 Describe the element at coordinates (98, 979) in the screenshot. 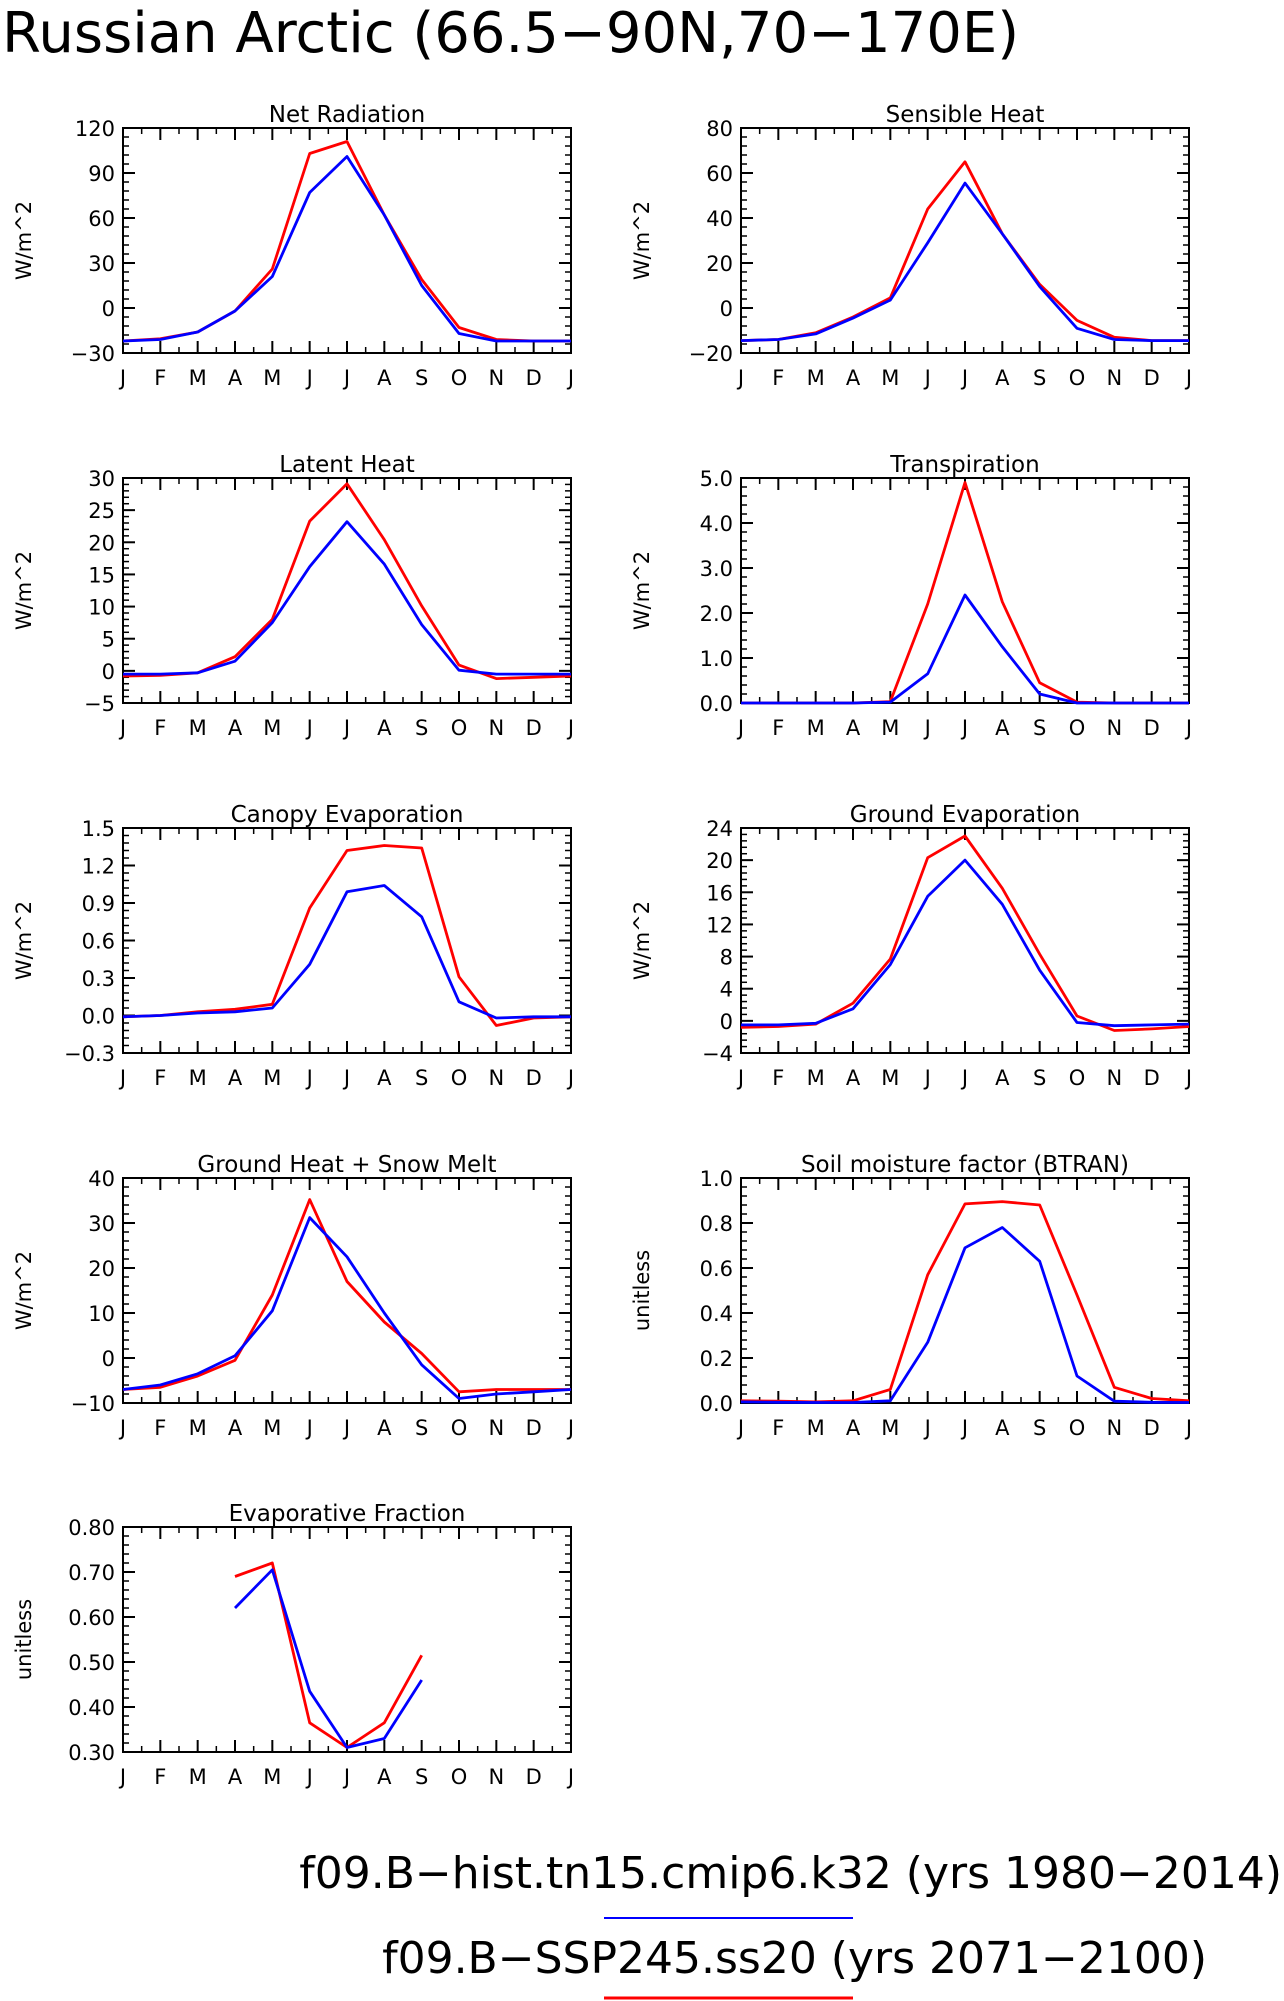

I see `y-tick-label: 0.3` at that location.